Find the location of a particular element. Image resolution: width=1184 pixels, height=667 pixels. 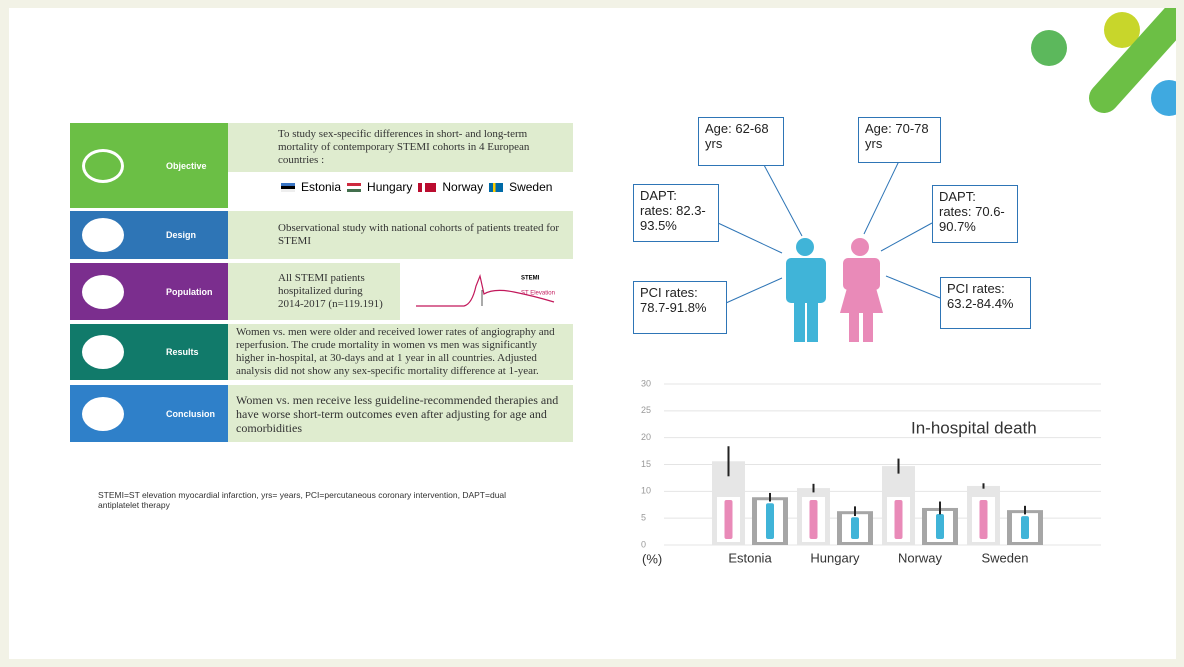

decor-bar is located at coordinates (1132, 60).